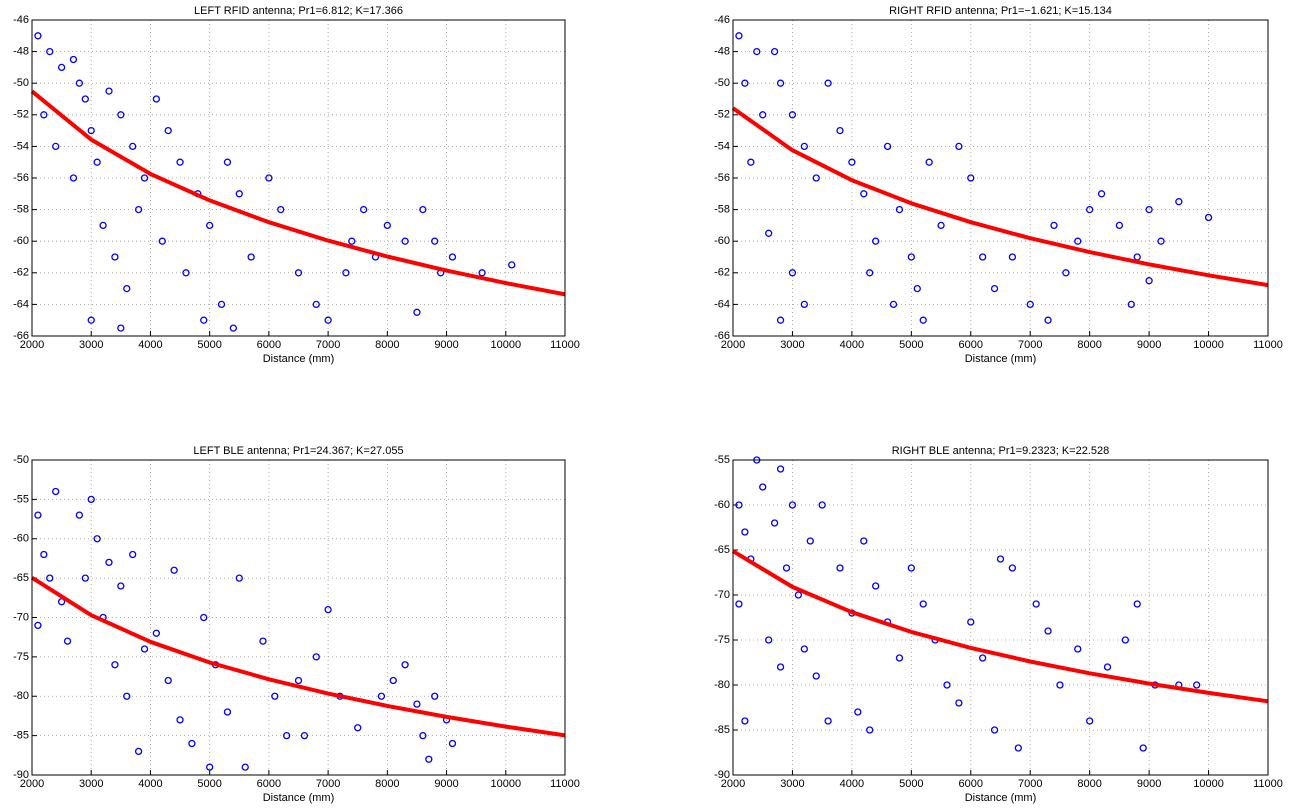  What do you see at coordinates (722, 146) in the screenshot?
I see `y-tick-label: -54` at bounding box center [722, 146].